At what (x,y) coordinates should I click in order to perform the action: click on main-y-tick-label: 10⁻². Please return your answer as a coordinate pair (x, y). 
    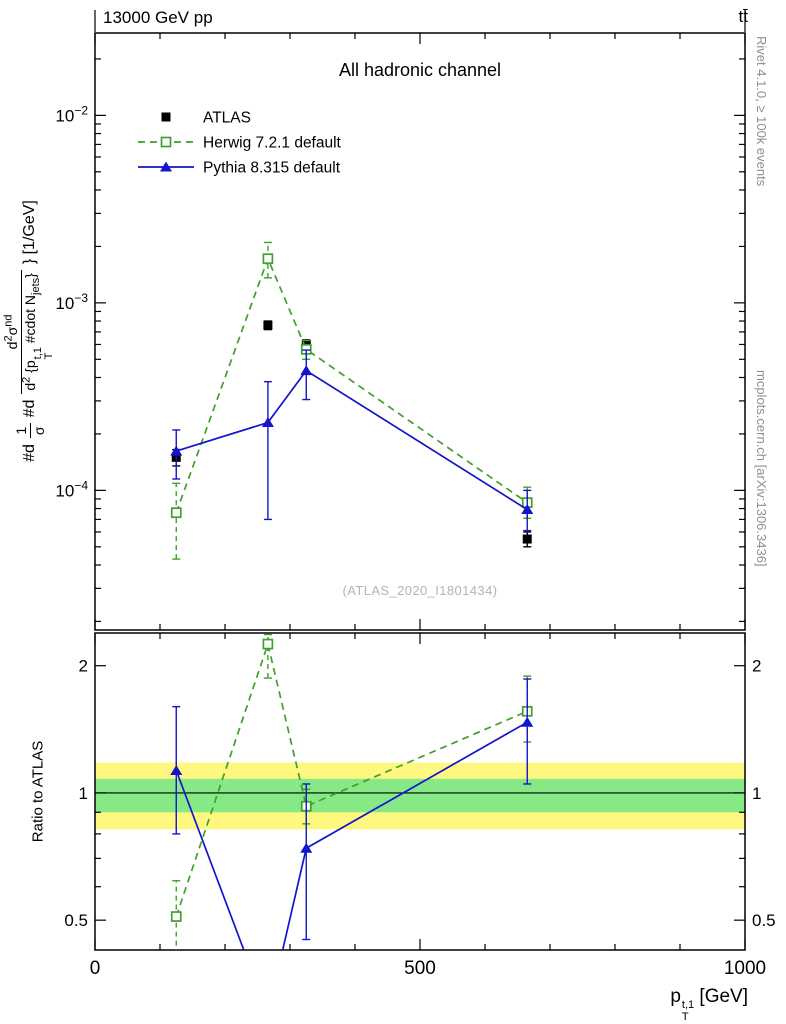
    Looking at the image, I should click on (71, 114).